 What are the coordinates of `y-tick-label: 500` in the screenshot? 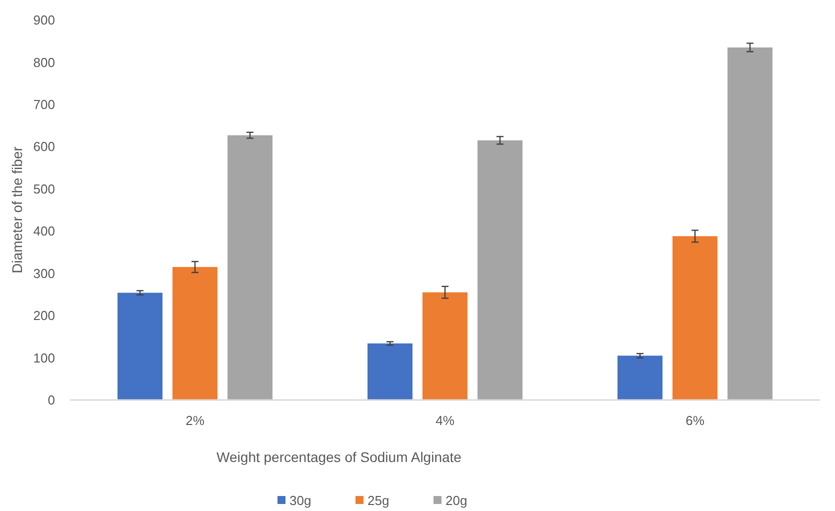 It's located at (44, 188).